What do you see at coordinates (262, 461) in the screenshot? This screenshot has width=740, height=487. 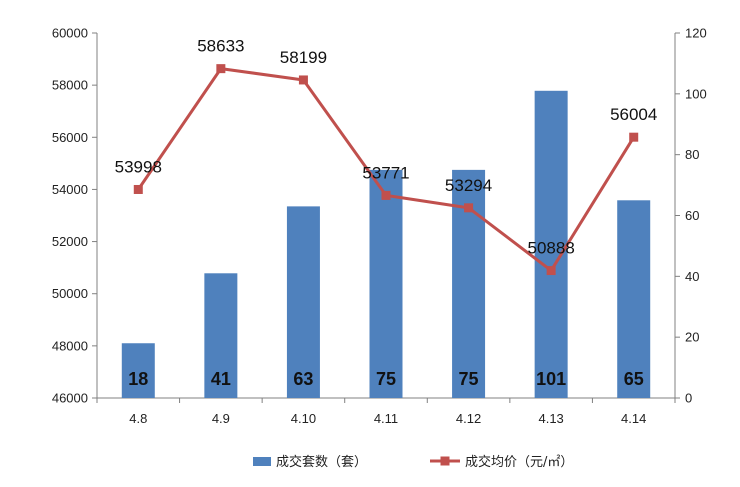 I see `legend-bar-swatch` at bounding box center [262, 461].